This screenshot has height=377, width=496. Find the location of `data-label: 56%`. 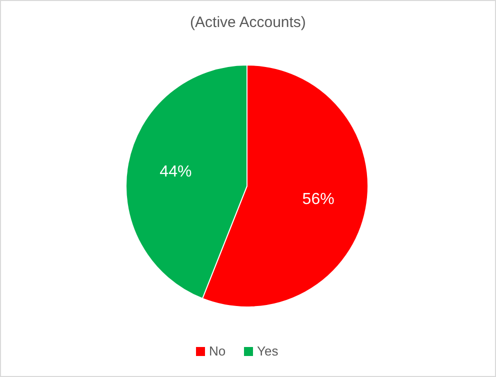

data-label: 56% is located at coordinates (318, 199).